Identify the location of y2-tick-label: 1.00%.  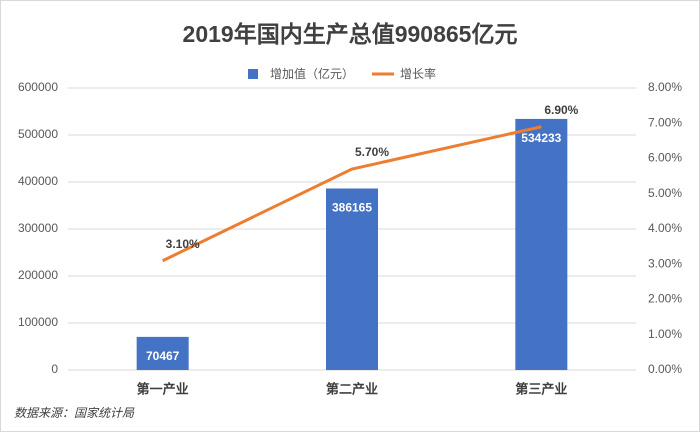
(665, 334).